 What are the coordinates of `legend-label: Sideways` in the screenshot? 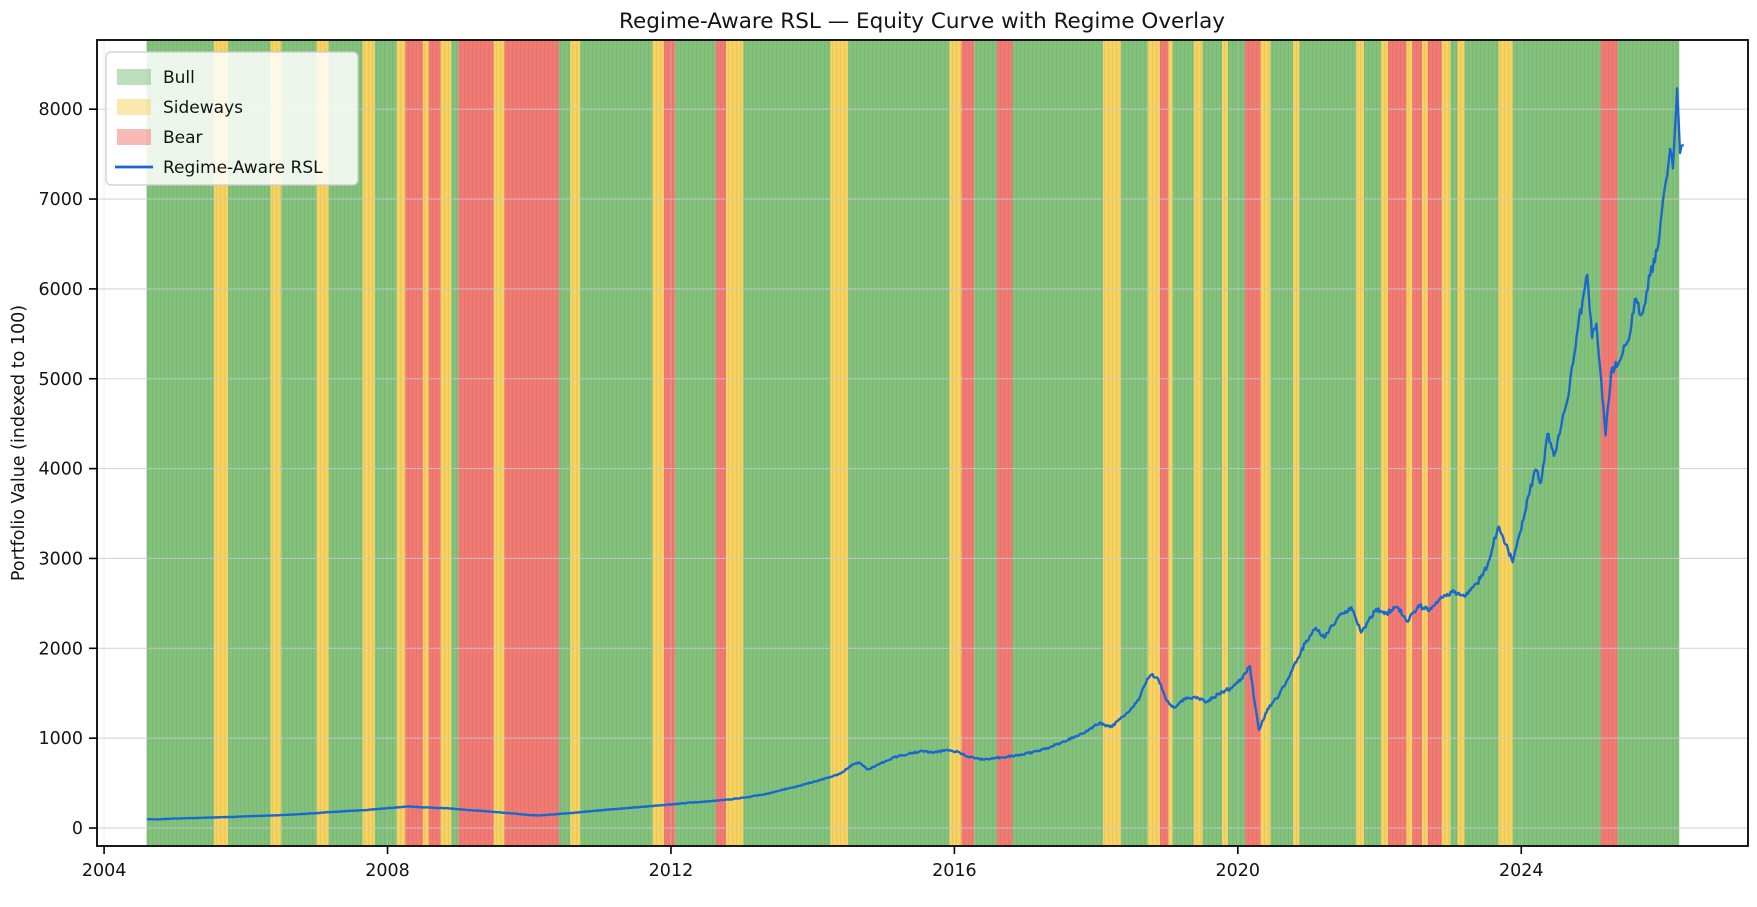 It's located at (203, 108).